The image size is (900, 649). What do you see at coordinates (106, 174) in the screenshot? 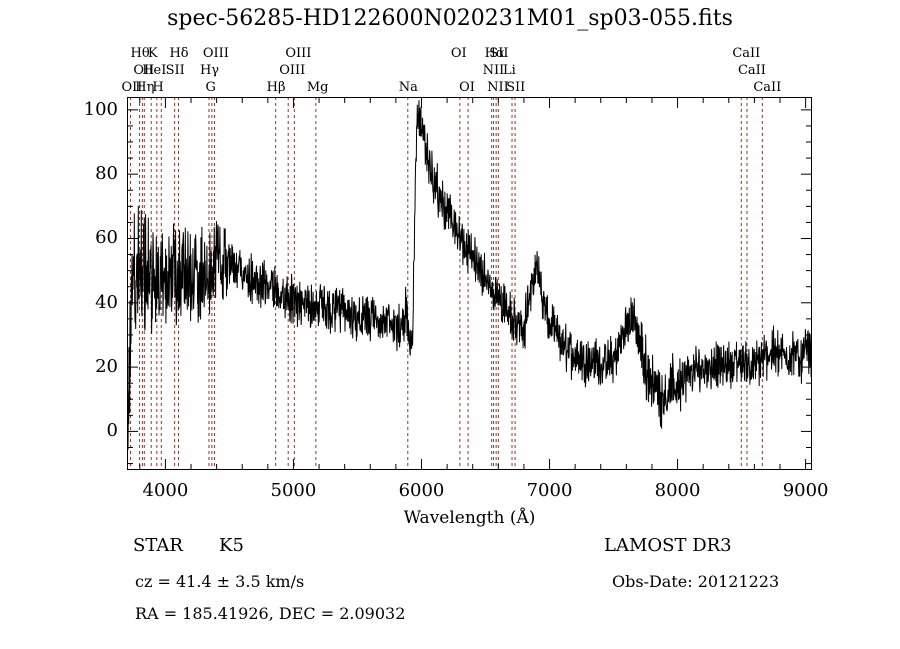
I see `y-tick-label: 80` at bounding box center [106, 174].